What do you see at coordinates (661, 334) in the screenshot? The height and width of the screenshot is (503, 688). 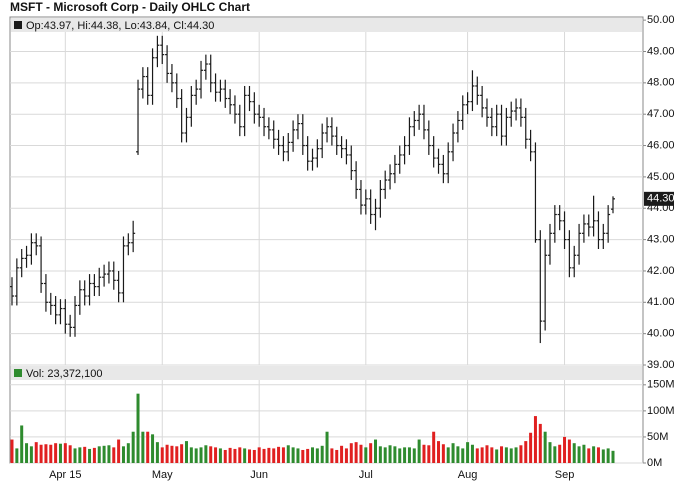 I see `y-tick-label: 40.00` at bounding box center [661, 334].